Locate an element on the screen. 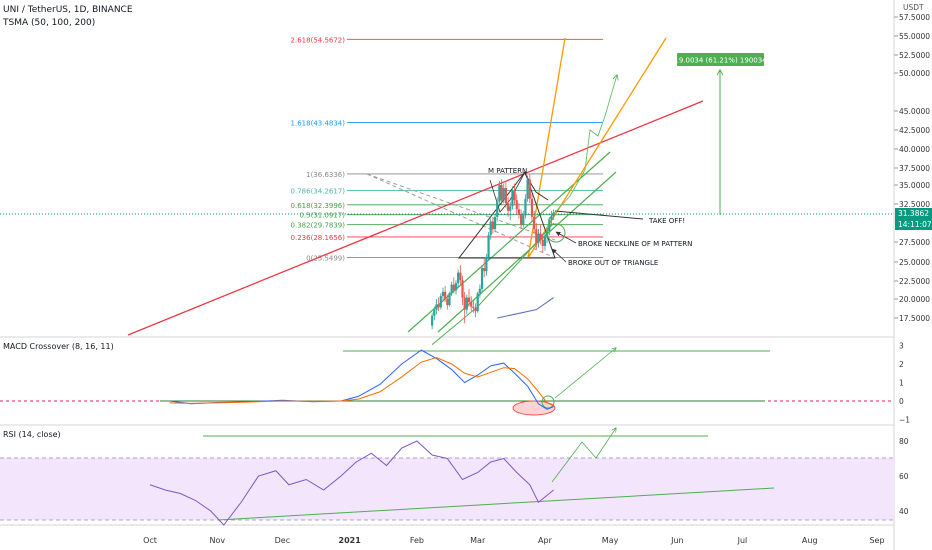 This screenshot has width=932, height=550. neckline is located at coordinates (599, 215).